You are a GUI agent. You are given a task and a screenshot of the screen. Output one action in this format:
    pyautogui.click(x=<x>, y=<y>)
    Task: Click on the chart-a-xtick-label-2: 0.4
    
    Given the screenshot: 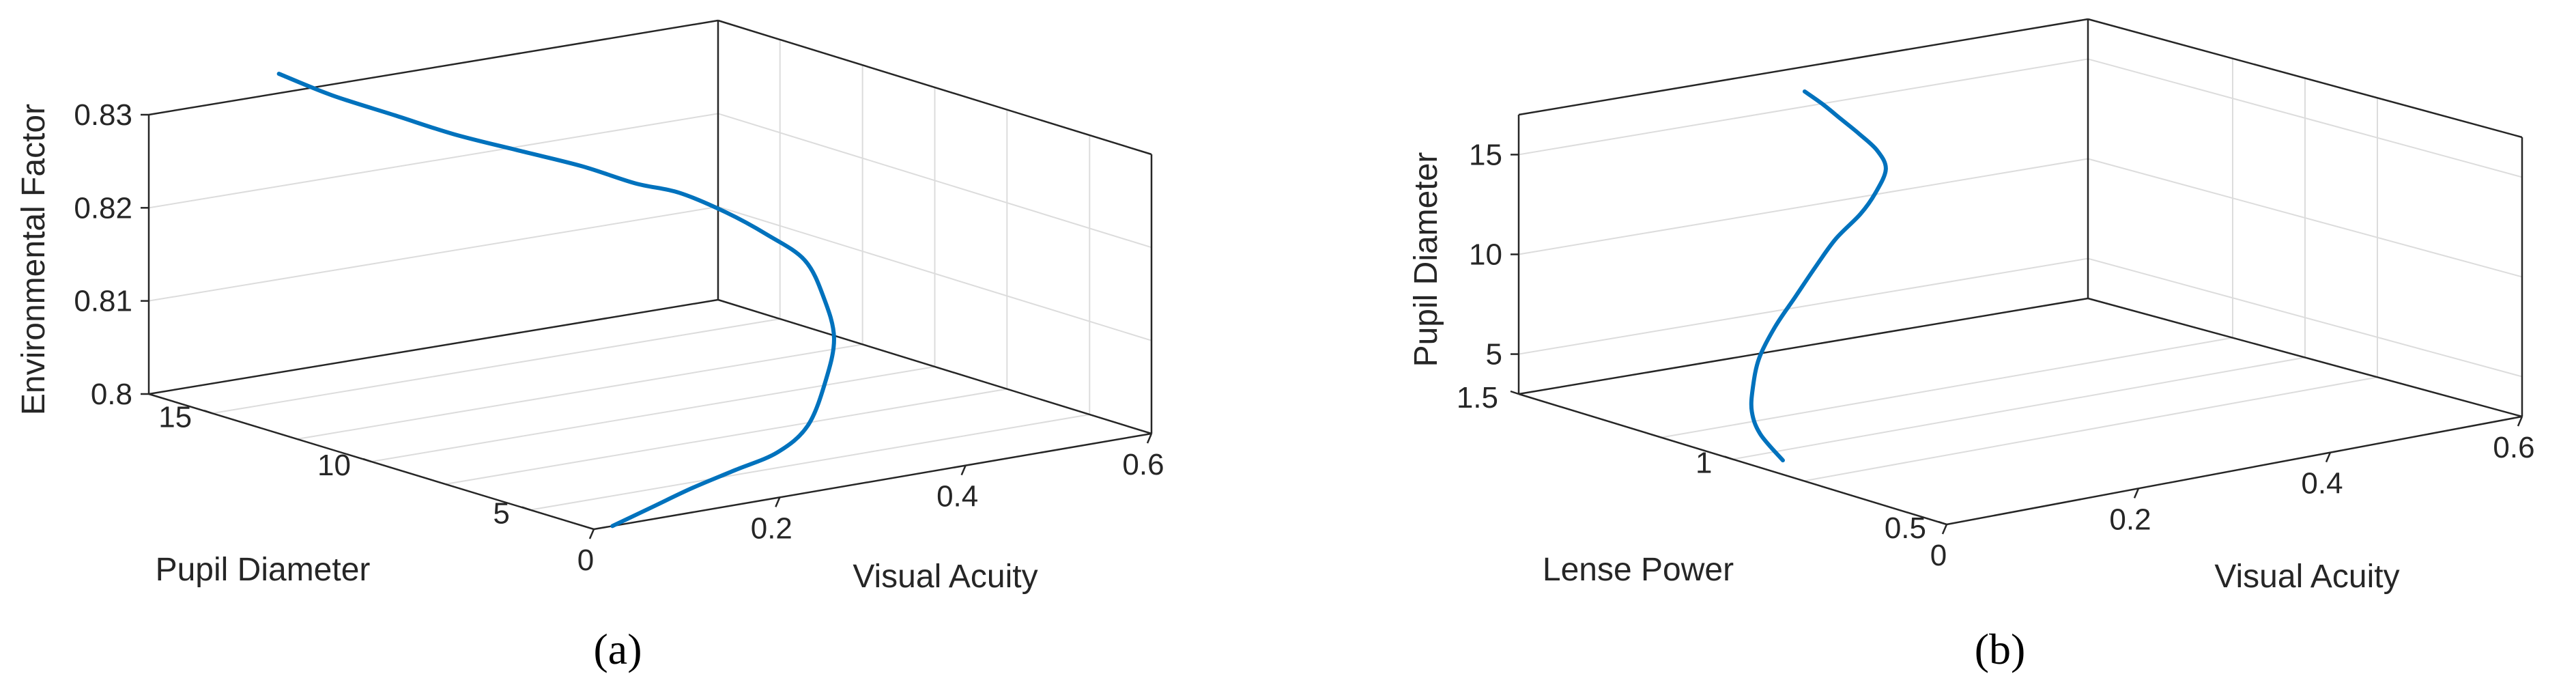 What is the action you would take?
    pyautogui.click(x=957, y=497)
    